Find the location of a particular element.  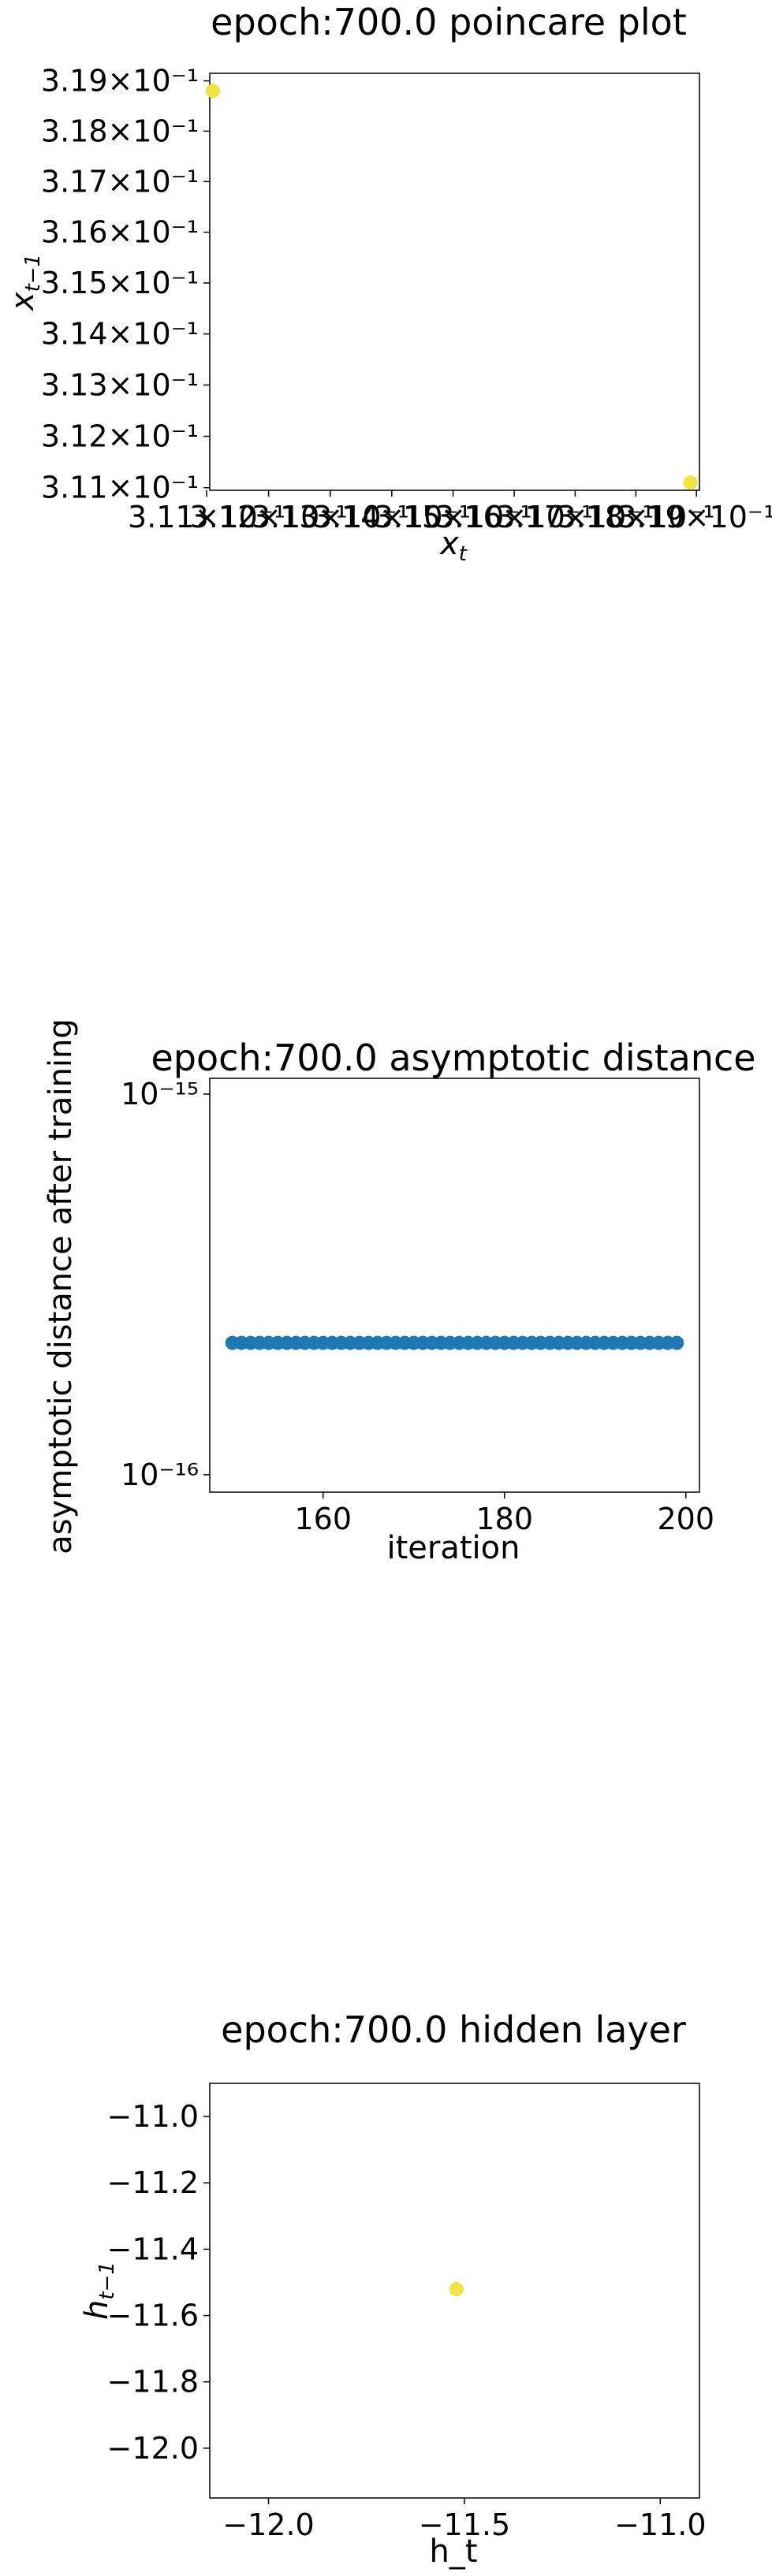

x-tick-label: 3.13×10⁻¹ is located at coordinates (330, 517).